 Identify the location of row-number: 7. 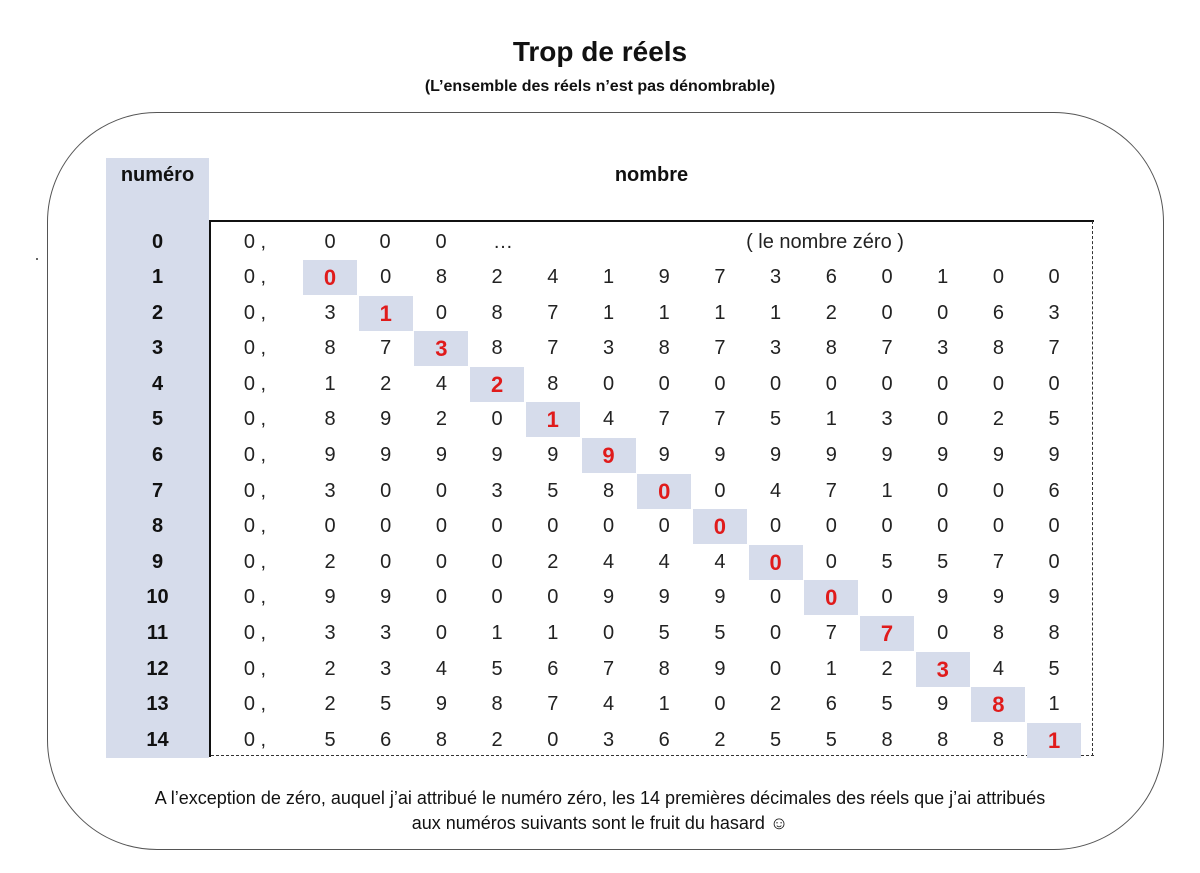
(157, 490).